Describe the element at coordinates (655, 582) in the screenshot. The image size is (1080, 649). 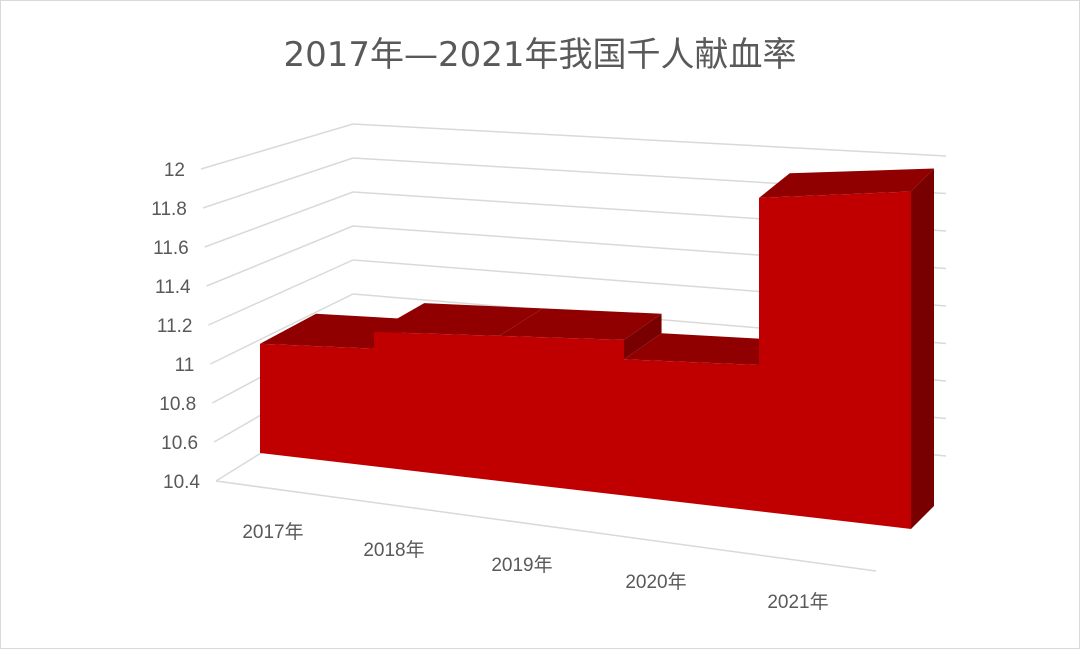
I see `x-tick-label: 2020年` at that location.